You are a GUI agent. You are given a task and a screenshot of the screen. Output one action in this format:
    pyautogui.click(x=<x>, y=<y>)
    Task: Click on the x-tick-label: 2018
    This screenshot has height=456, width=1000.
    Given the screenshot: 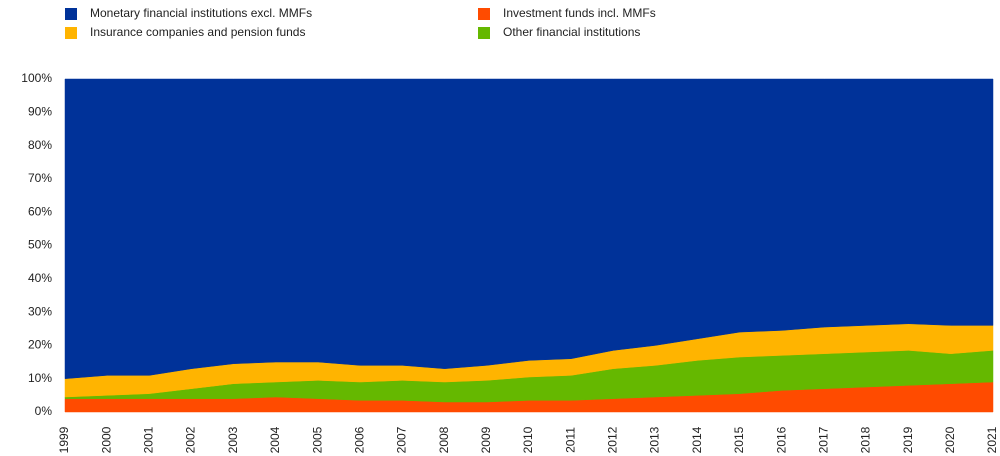 What is the action you would take?
    pyautogui.click(x=866, y=439)
    